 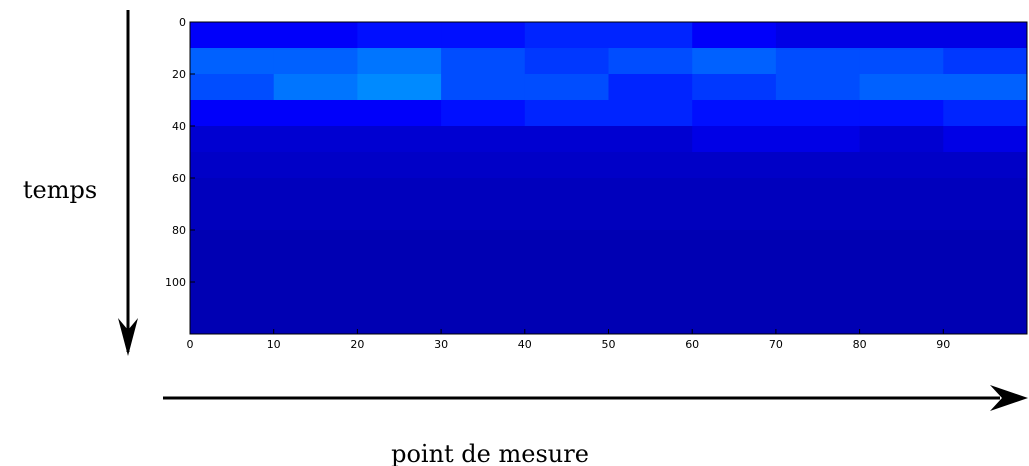 I want to click on x-tick-label: 10, so click(x=274, y=344).